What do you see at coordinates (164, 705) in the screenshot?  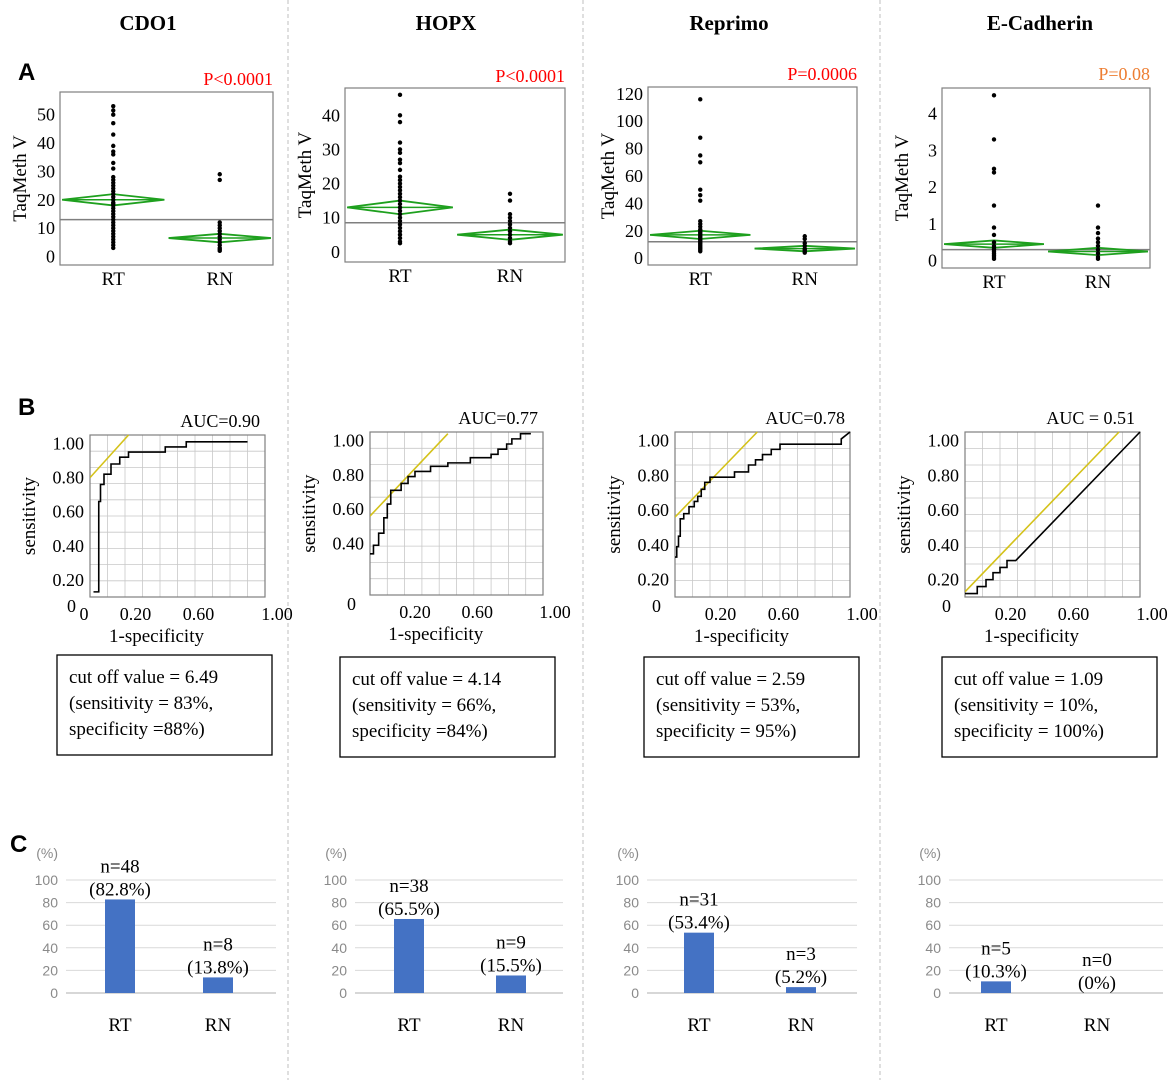 I see `cutoff-box-border` at bounding box center [164, 705].